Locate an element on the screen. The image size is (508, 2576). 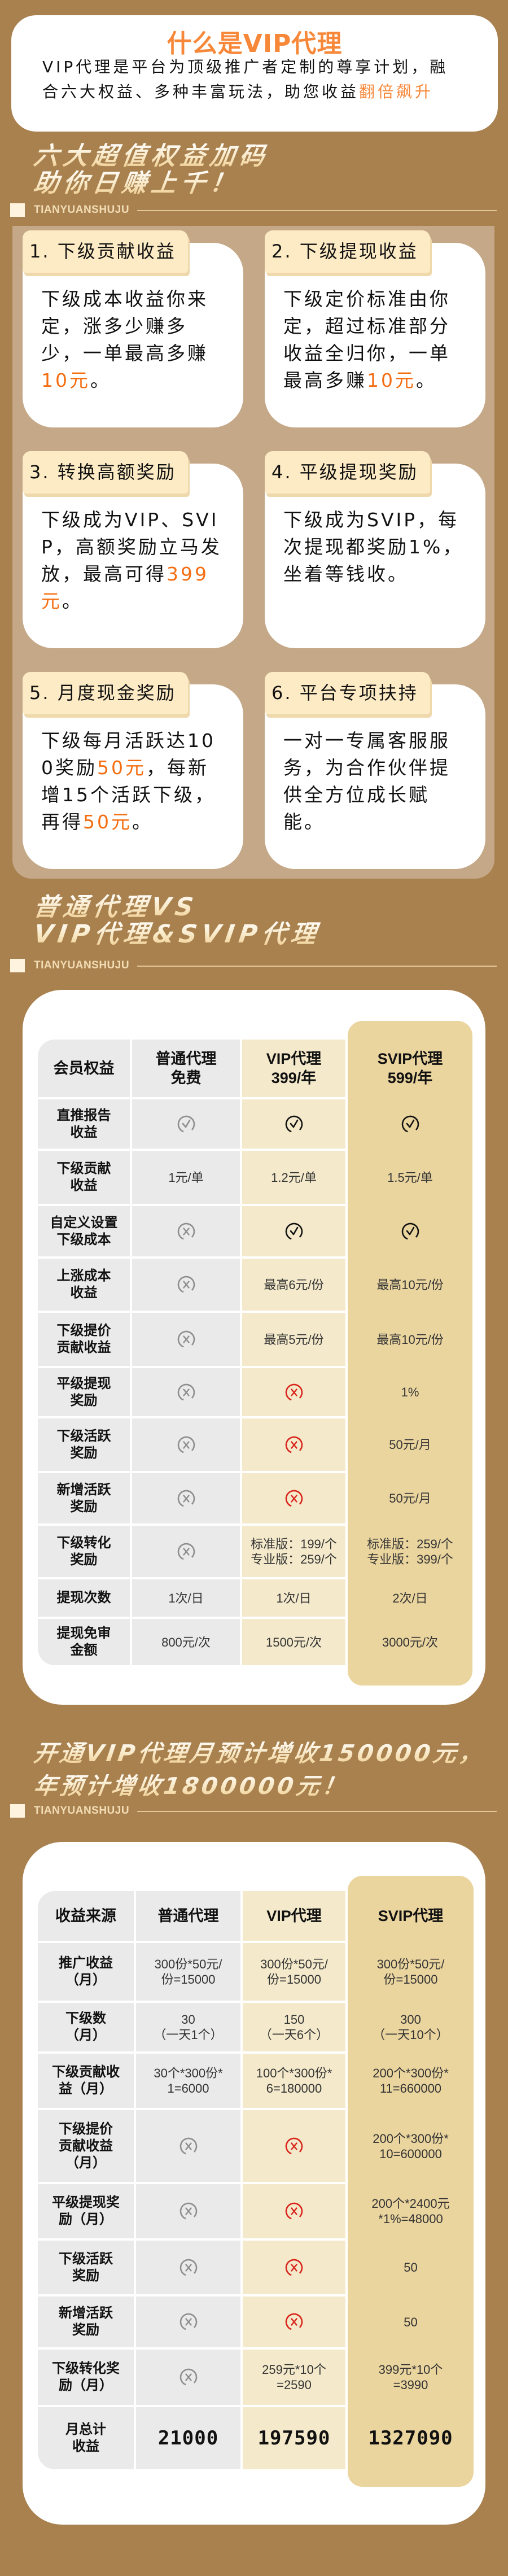
table-header-row: 会员权益 普通代理 免费 VIP代理 399/年 SVIP代理 599/年 is located at coordinates (255, 1069).